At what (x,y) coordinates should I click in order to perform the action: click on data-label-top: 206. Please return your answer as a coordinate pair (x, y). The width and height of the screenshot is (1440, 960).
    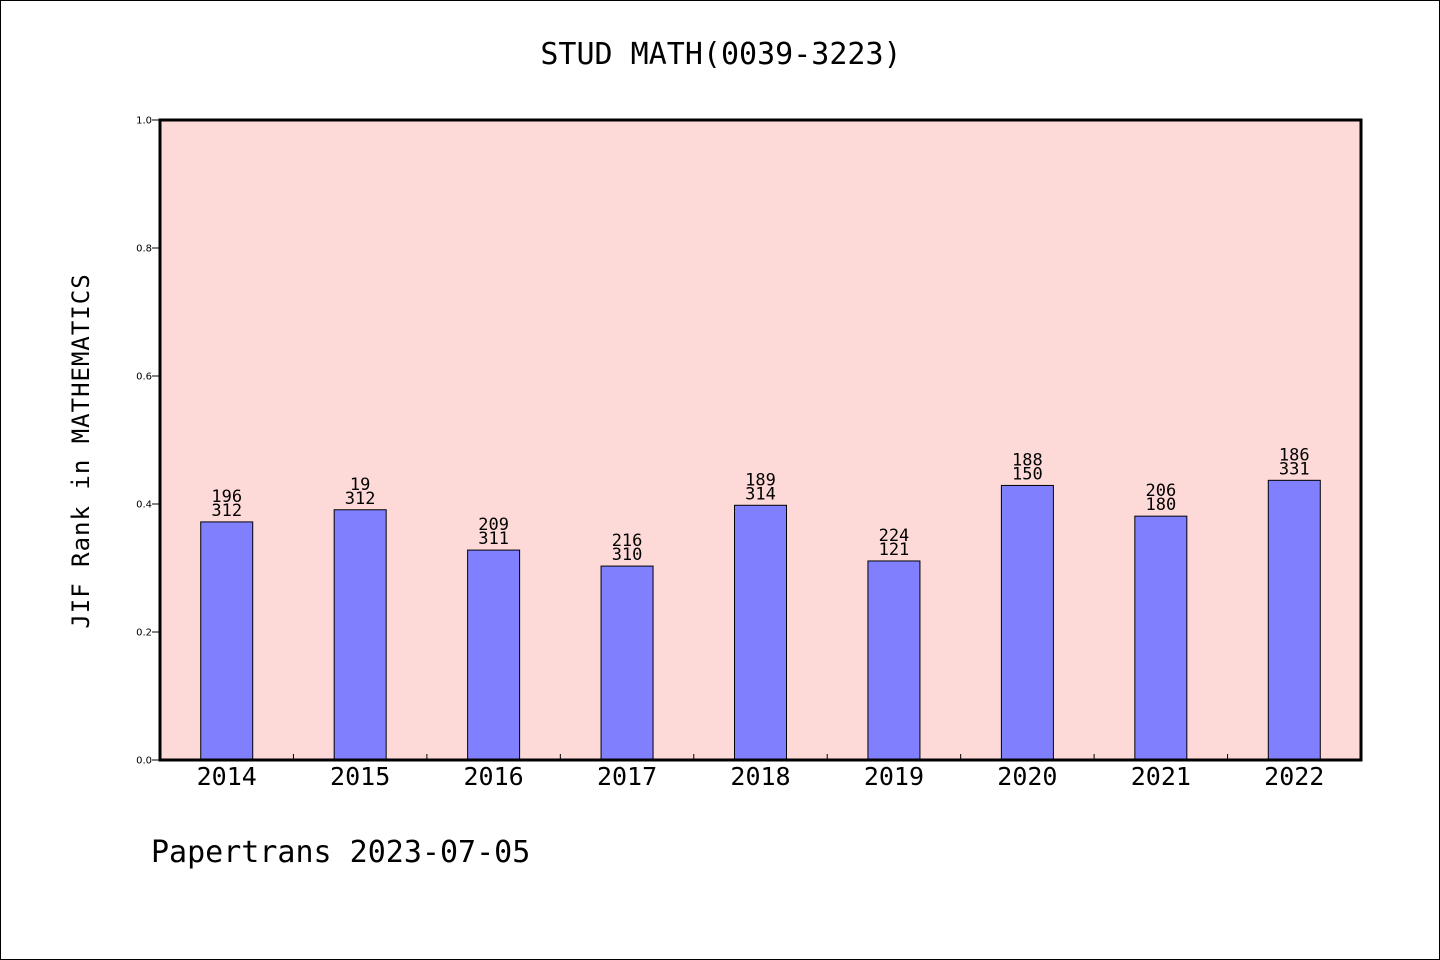
    Looking at the image, I should click on (1160, 491).